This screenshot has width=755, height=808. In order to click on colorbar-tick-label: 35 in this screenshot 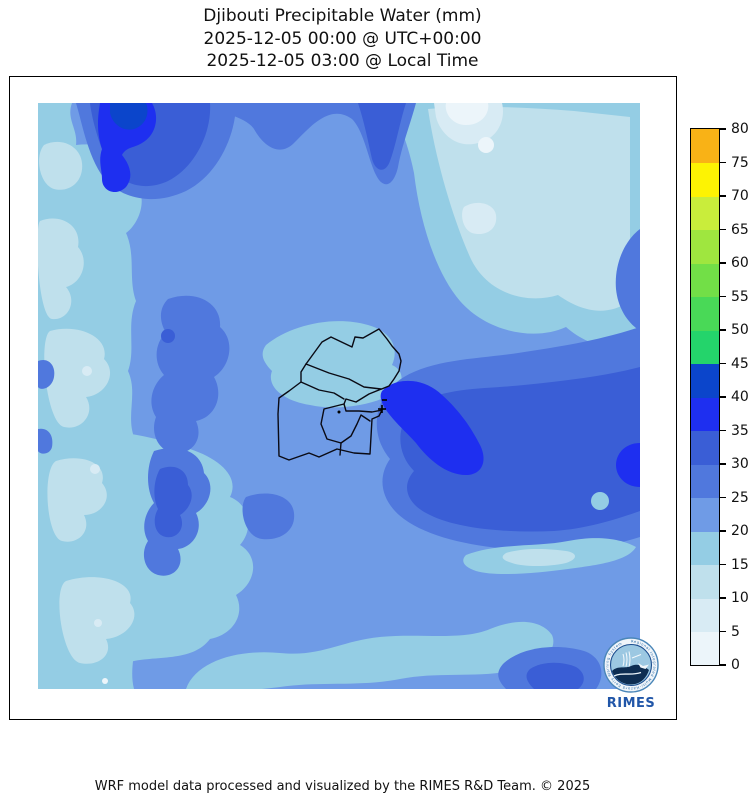, I will do `click(740, 430)`.